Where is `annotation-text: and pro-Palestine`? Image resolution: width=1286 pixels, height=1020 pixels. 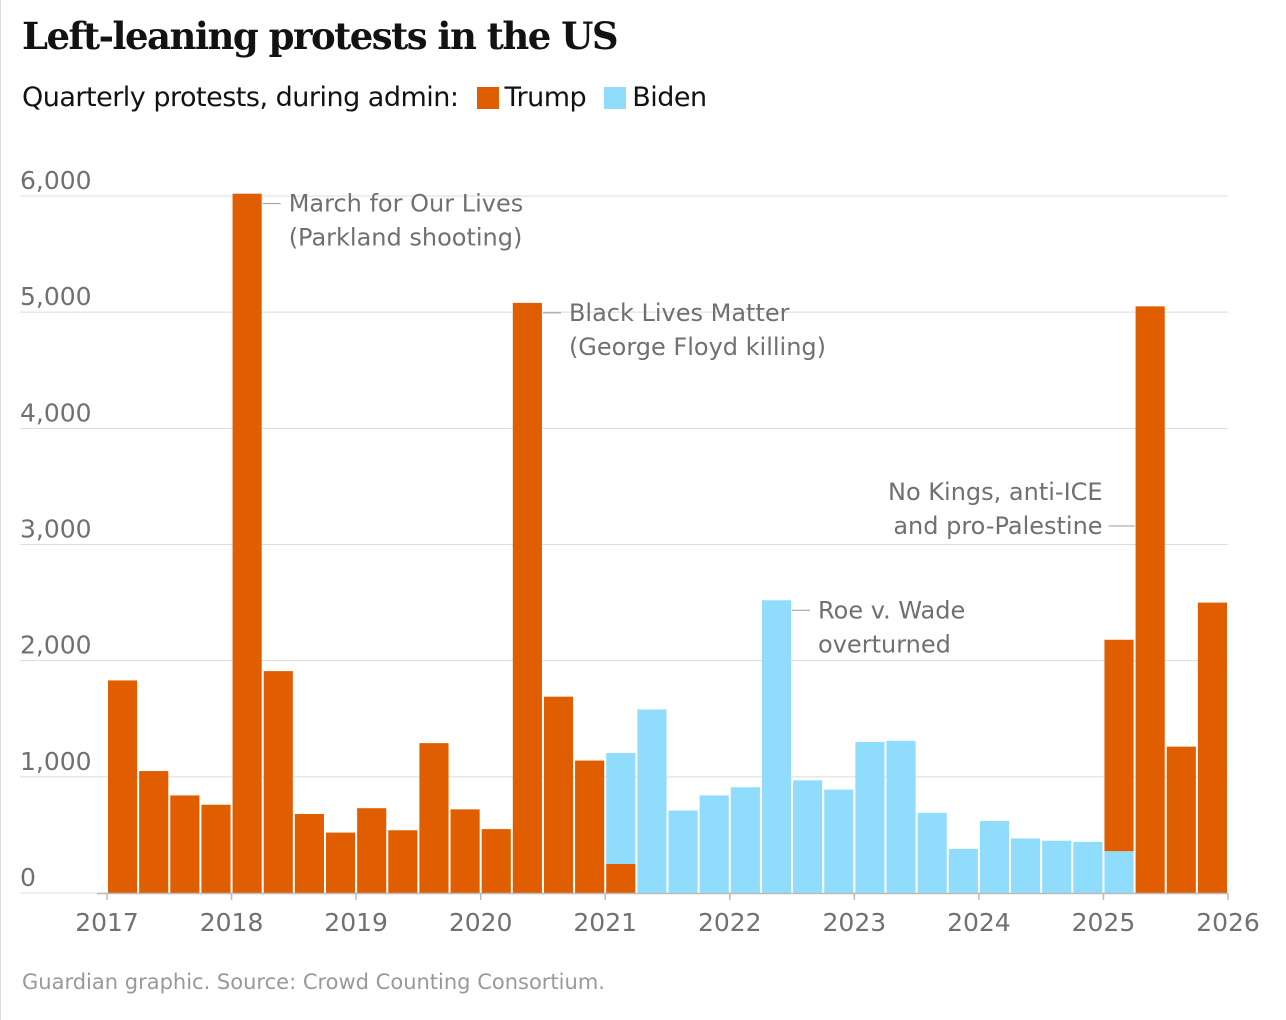 annotation-text: and pro-Palestine is located at coordinates (997, 526).